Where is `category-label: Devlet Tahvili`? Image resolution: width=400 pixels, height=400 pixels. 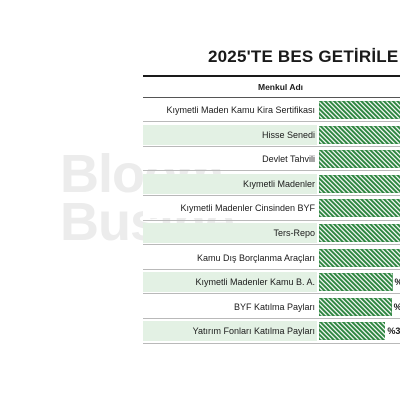
category-label: Devlet Tahvili is located at coordinates (288, 159).